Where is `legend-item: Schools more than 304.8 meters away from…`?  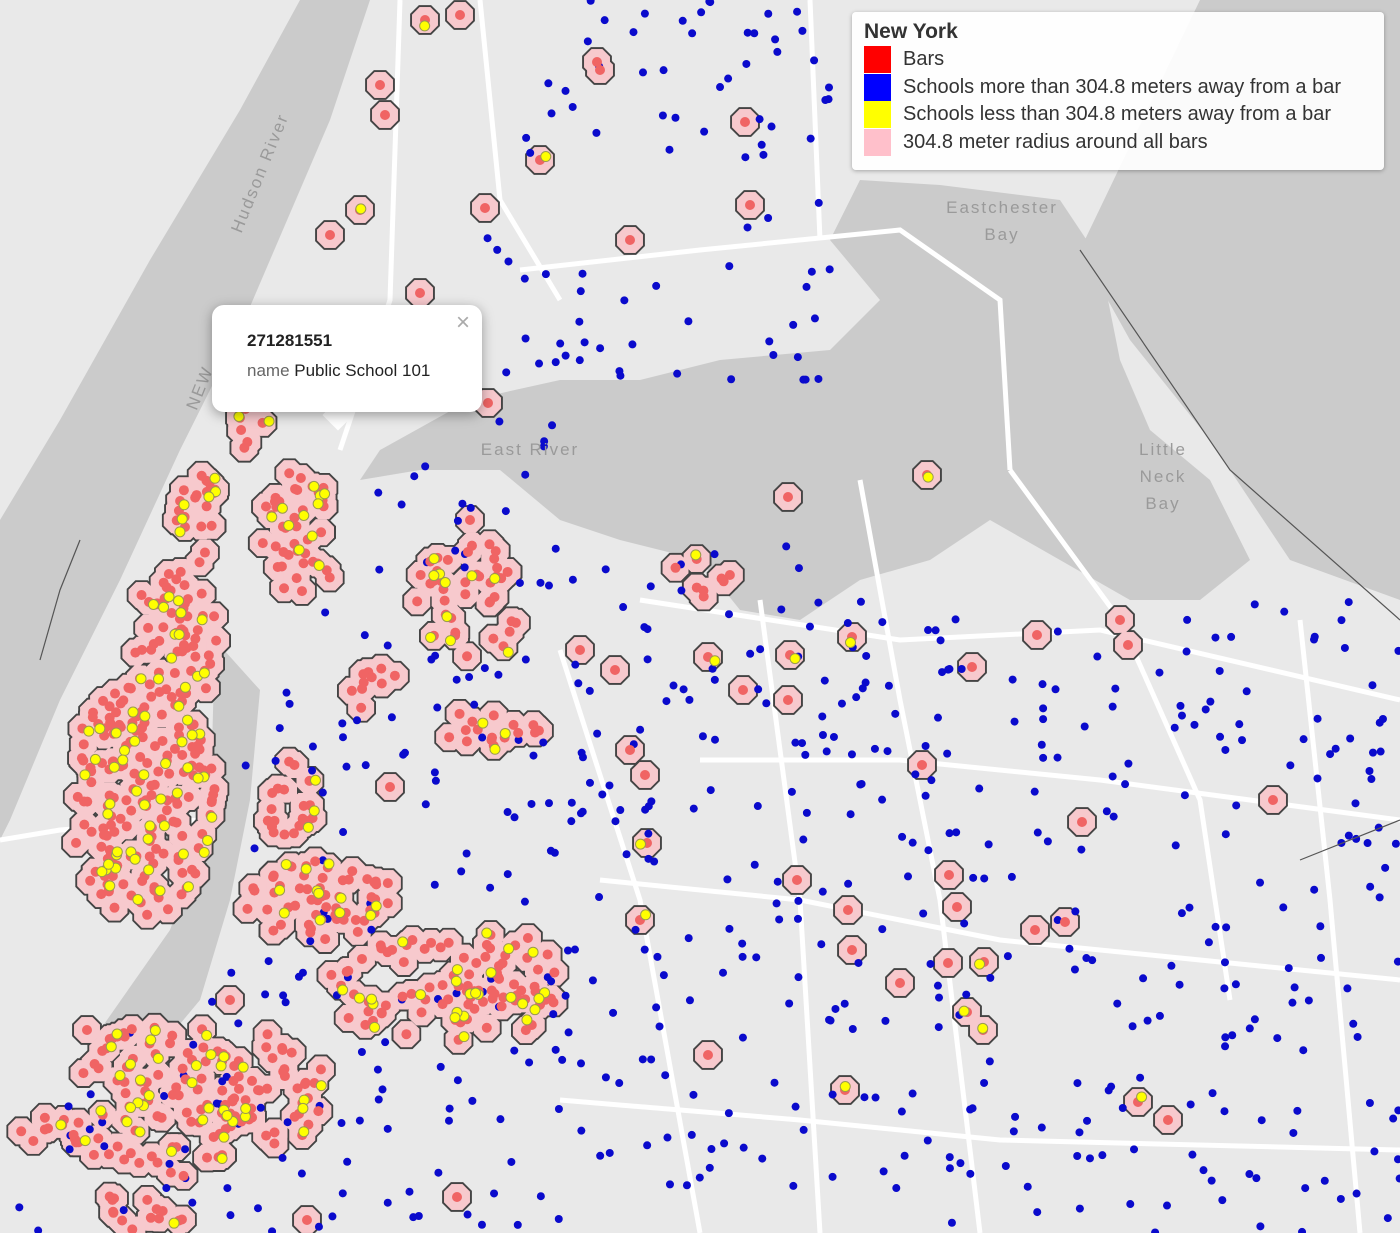 legend-item: Schools more than 304.8 meters away from… is located at coordinates (1118, 87).